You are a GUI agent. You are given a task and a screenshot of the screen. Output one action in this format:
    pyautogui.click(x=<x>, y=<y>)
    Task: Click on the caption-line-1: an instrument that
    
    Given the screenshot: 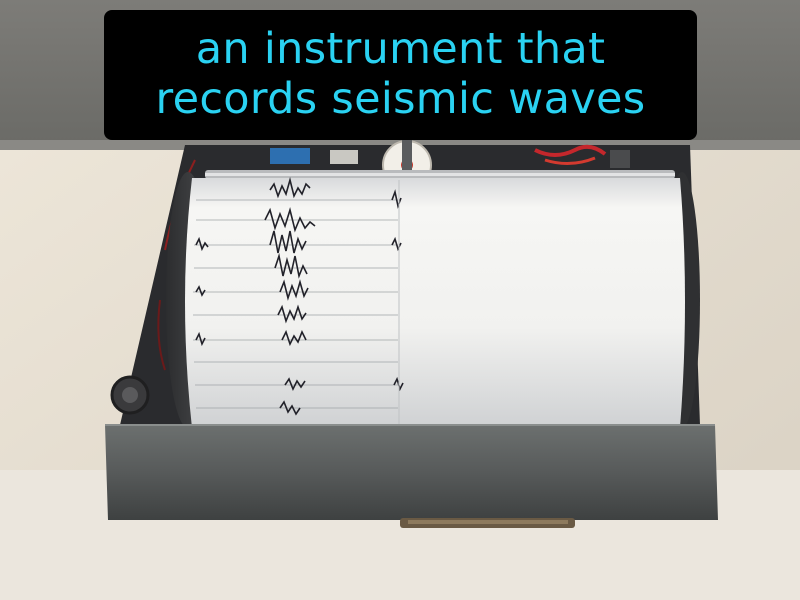 What is the action you would take?
    pyautogui.click(x=400, y=49)
    